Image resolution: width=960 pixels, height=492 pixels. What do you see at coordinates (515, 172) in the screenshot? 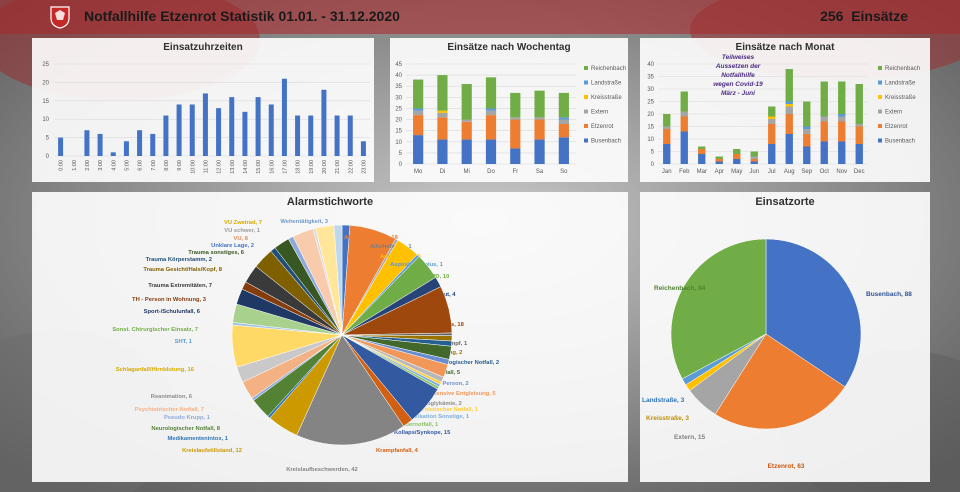
I see `x-tick-label: Fr` at bounding box center [515, 172].